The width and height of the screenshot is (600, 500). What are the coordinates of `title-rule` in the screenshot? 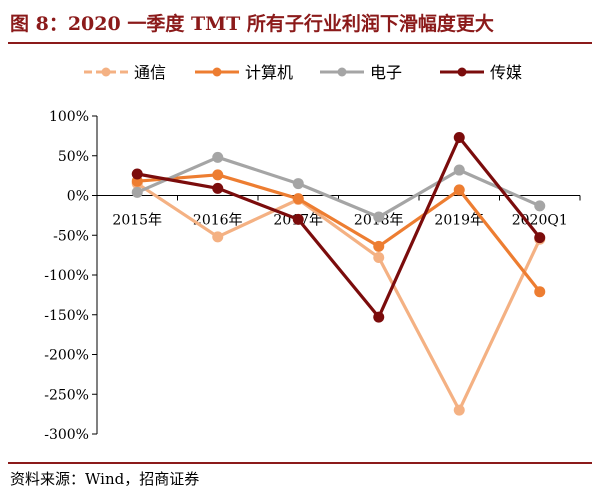 It's located at (300, 43).